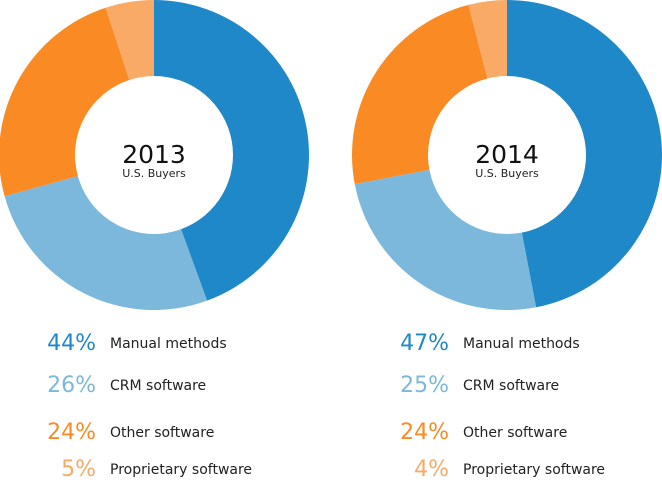 This screenshot has width=662, height=486. I want to click on center-year-2013: 2013, so click(154, 154).